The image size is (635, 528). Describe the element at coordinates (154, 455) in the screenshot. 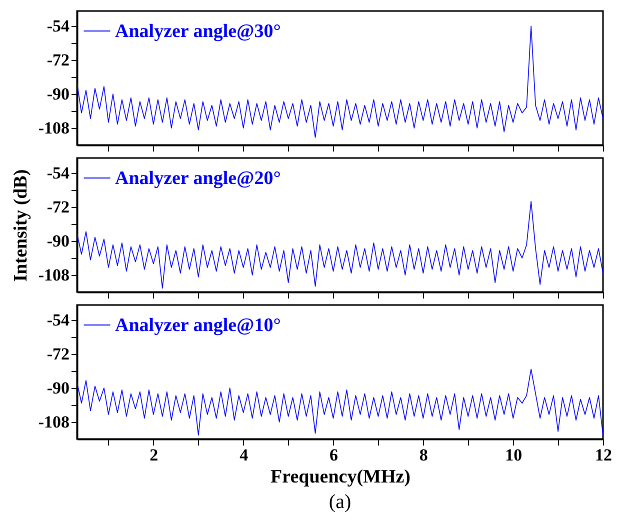

I see `x-tick-label: 2` at that location.